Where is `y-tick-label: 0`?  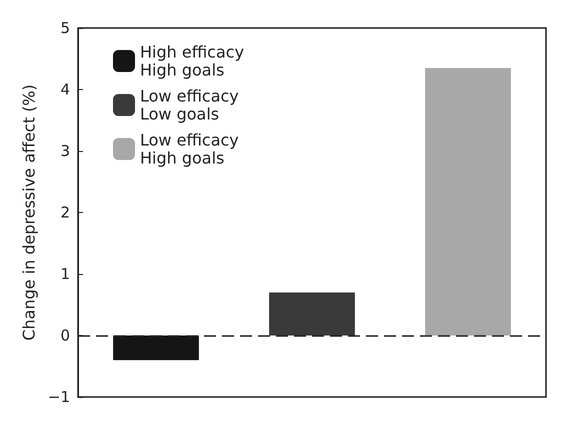
y-tick-label: 0 is located at coordinates (65, 335).